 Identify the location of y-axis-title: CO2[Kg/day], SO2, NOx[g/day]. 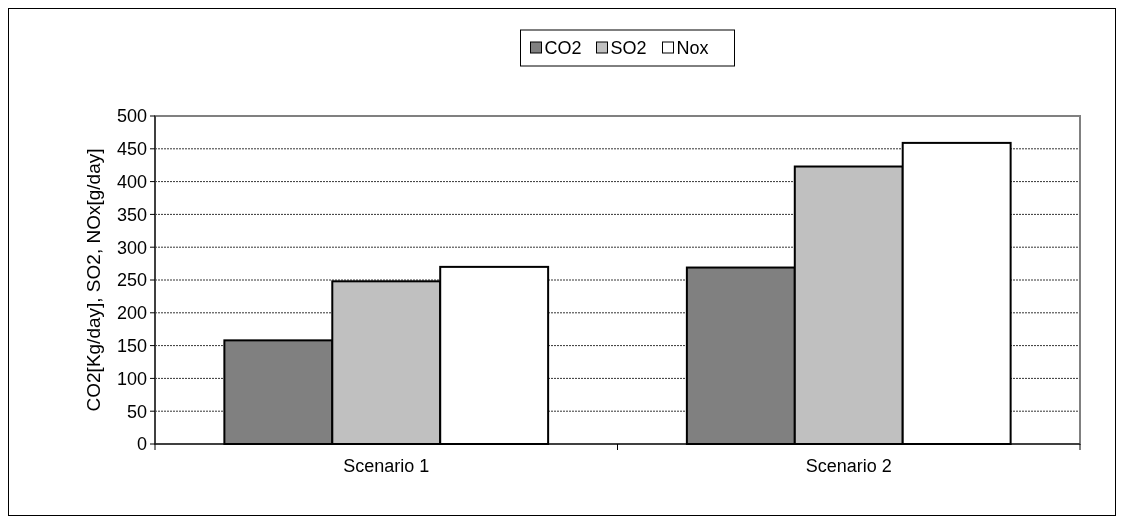
(93, 280).